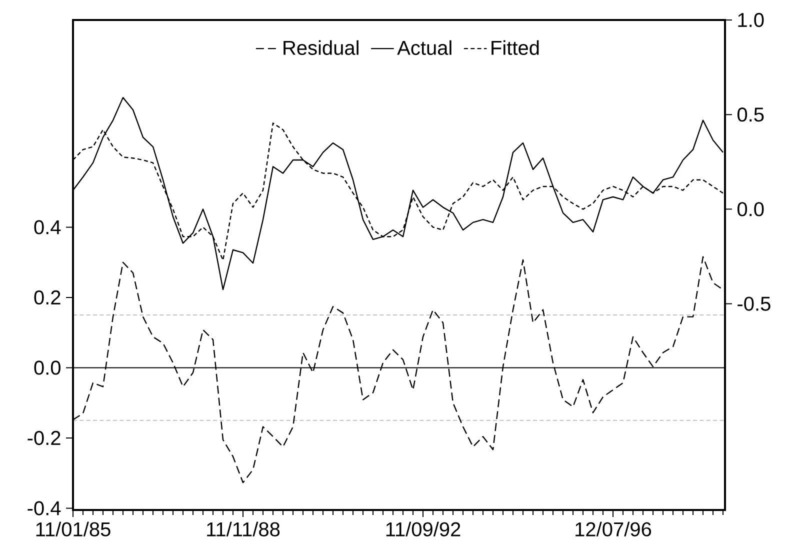 Image resolution: width=787 pixels, height=549 pixels. Describe the element at coordinates (614, 529) in the screenshot. I see `x-tick-label: 12/07/96` at that location.